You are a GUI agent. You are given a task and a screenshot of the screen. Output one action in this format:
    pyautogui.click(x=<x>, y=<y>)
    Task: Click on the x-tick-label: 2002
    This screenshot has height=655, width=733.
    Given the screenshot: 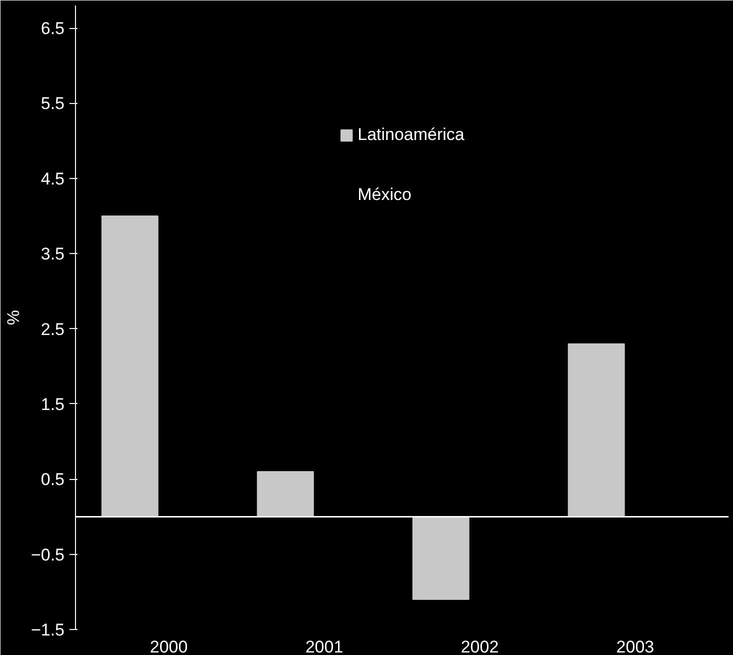 What is the action you would take?
    pyautogui.click(x=479, y=646)
    